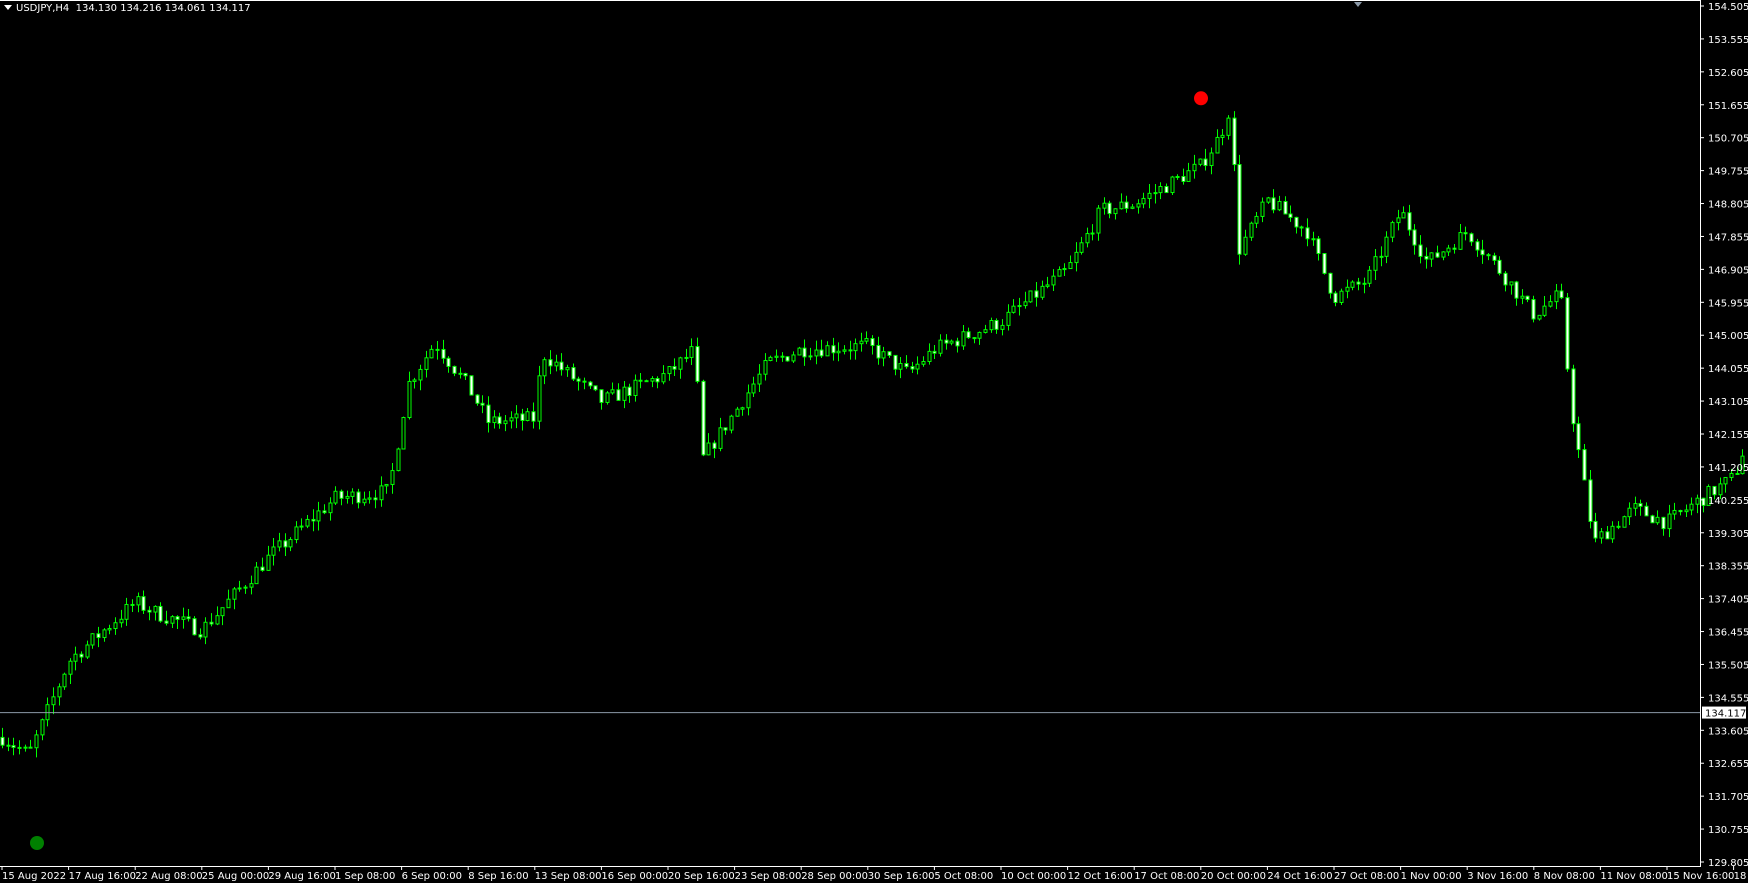 The width and height of the screenshot is (1748, 883). Describe the element at coordinates (1728, 270) in the screenshot. I see `price-tick-label: 146.905` at that location.